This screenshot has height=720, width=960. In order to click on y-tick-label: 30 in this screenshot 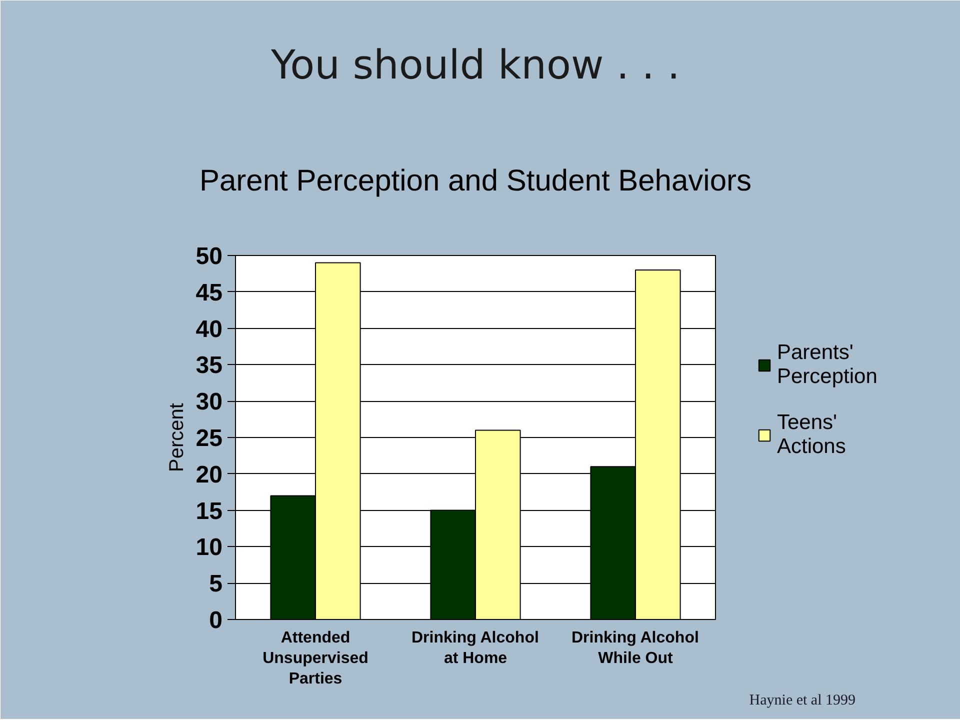, I will do `click(209, 402)`.